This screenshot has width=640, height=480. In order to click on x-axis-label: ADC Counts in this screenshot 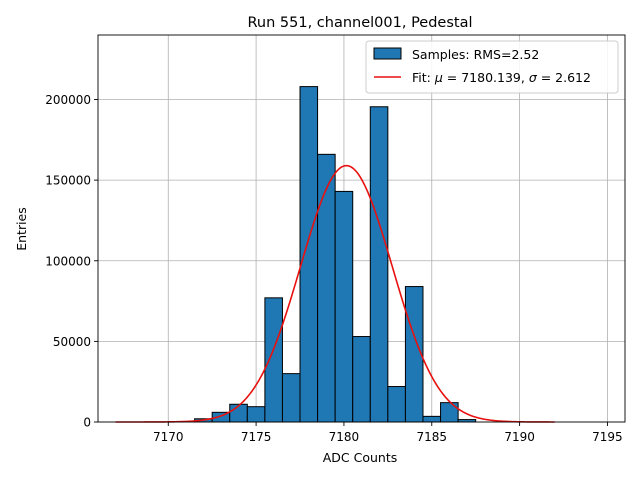, I will do `click(360, 457)`.